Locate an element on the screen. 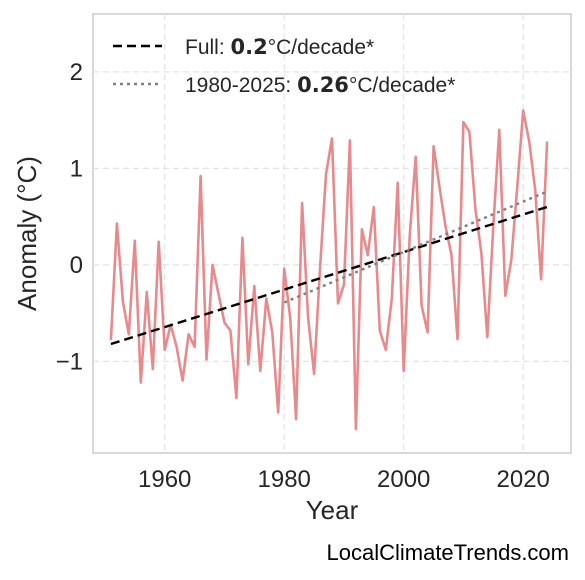 This screenshot has width=585, height=580. legend-prefix: Full: is located at coordinates (208, 47).